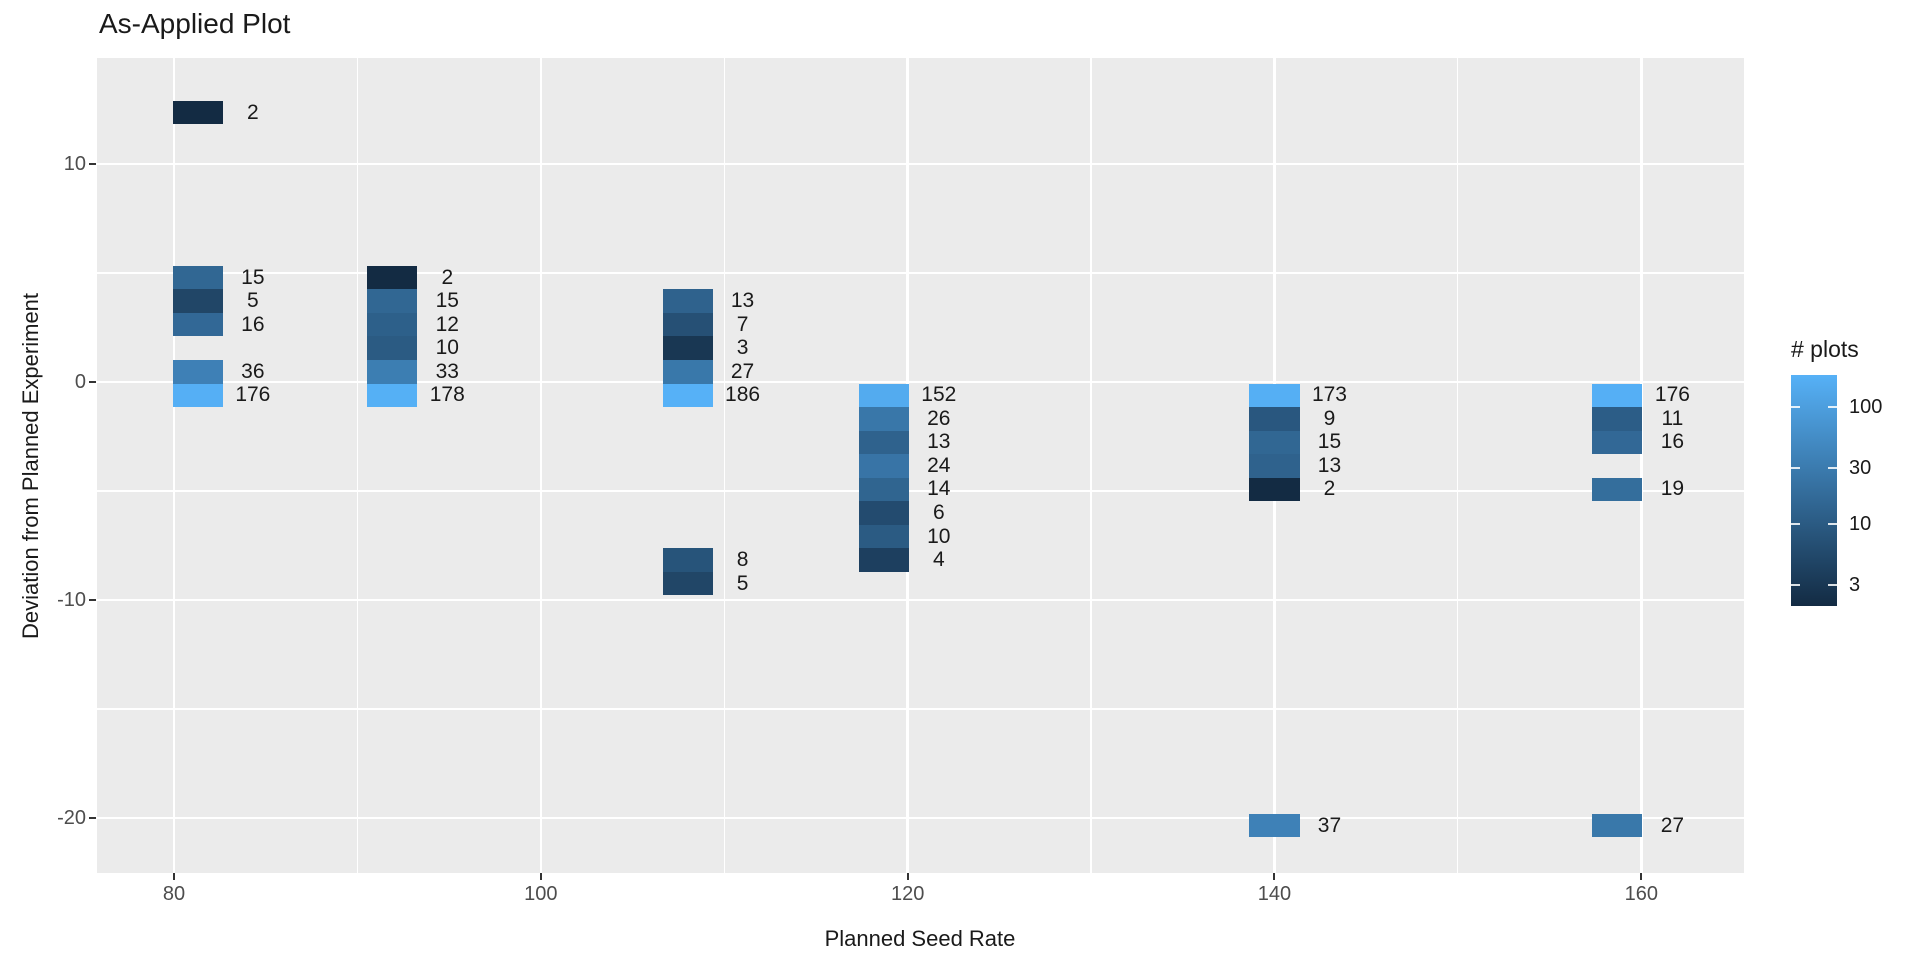 The height and width of the screenshot is (960, 1920). Describe the element at coordinates (541, 894) in the screenshot. I see `x-tick-label: 100` at that location.